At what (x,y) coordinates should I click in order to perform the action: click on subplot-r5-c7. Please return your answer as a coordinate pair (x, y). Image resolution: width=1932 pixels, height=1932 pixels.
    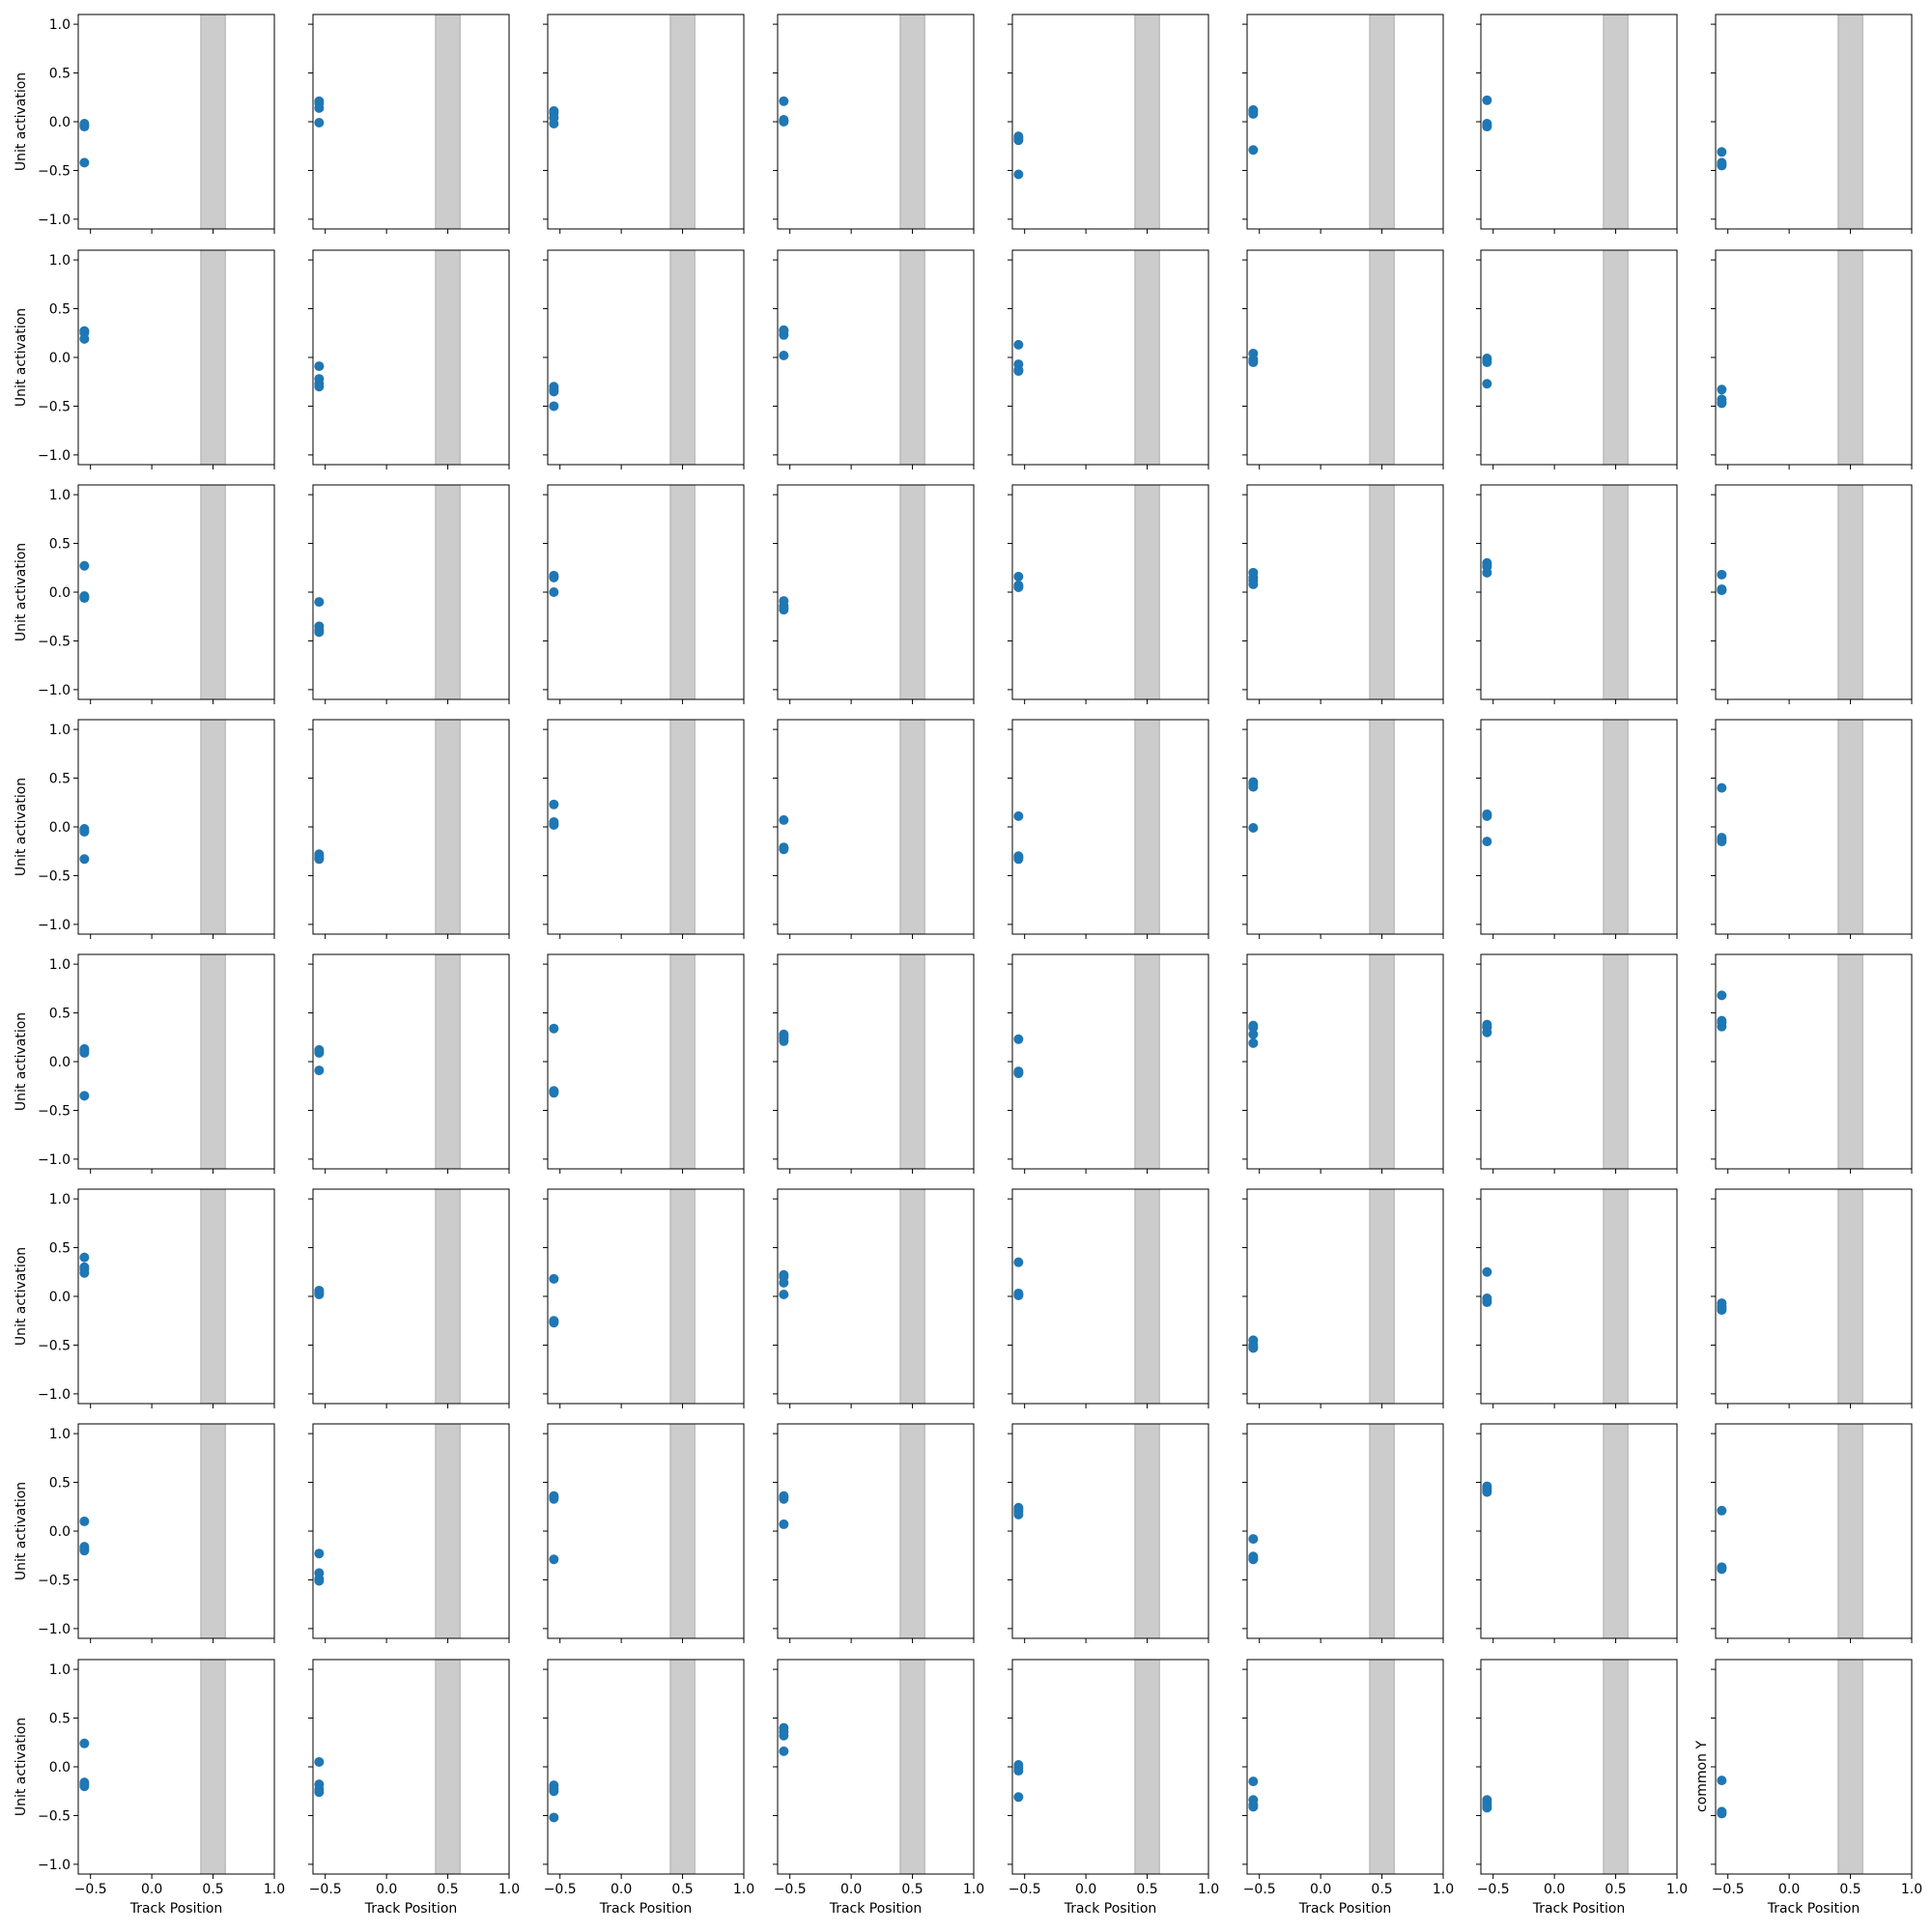
    Looking at the image, I should click on (1577, 1063).